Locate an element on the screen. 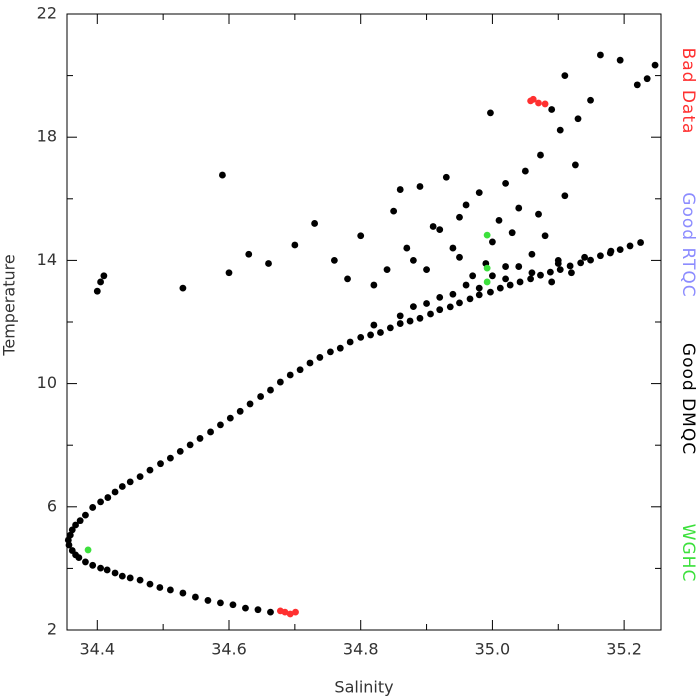 Image resolution: width=700 pixels, height=700 pixels. y-tick-label: 18 is located at coordinates (47, 136).